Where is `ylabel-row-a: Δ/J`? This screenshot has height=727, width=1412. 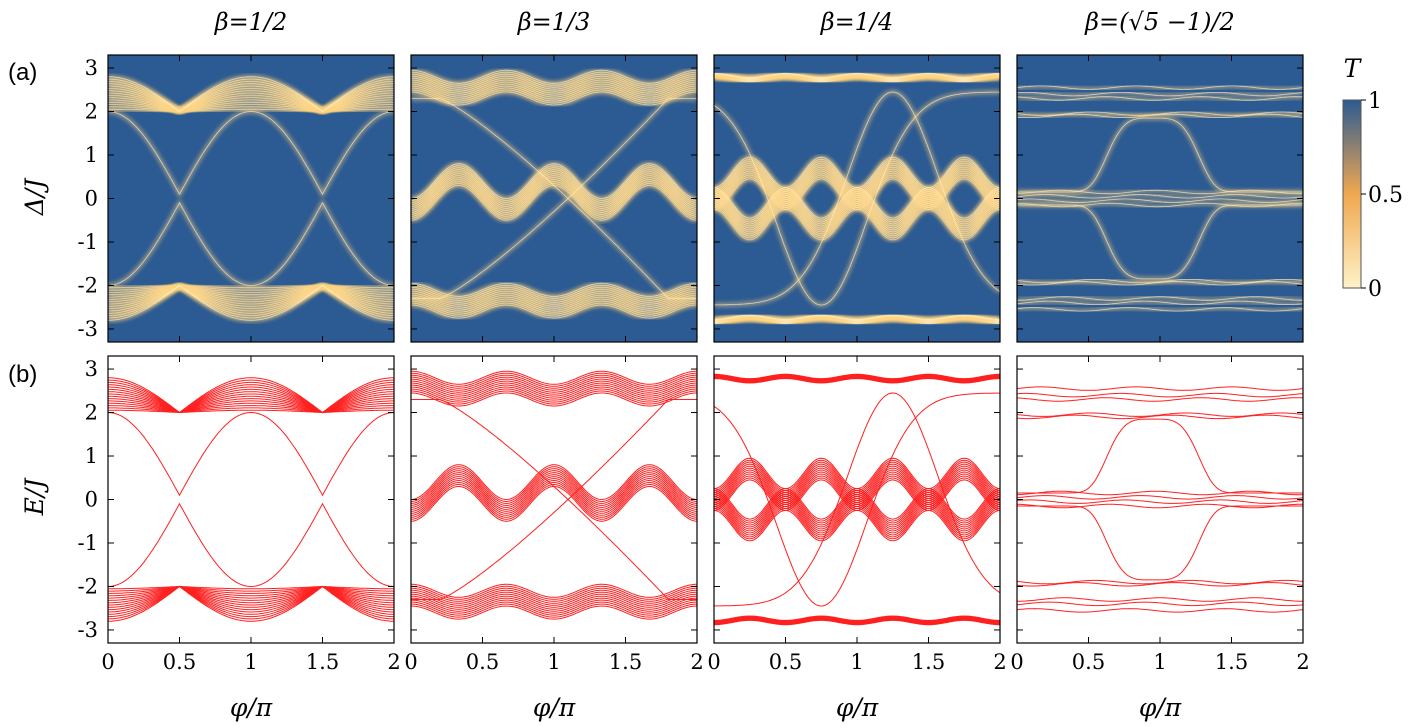 ylabel-row-a: Δ/J is located at coordinates (34, 196).